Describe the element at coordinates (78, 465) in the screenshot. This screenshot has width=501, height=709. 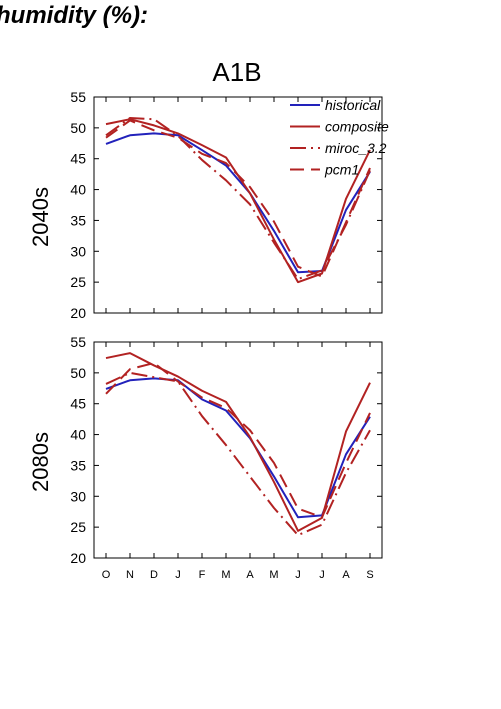
I see `panel-2080s-ytick-label: 35` at that location.